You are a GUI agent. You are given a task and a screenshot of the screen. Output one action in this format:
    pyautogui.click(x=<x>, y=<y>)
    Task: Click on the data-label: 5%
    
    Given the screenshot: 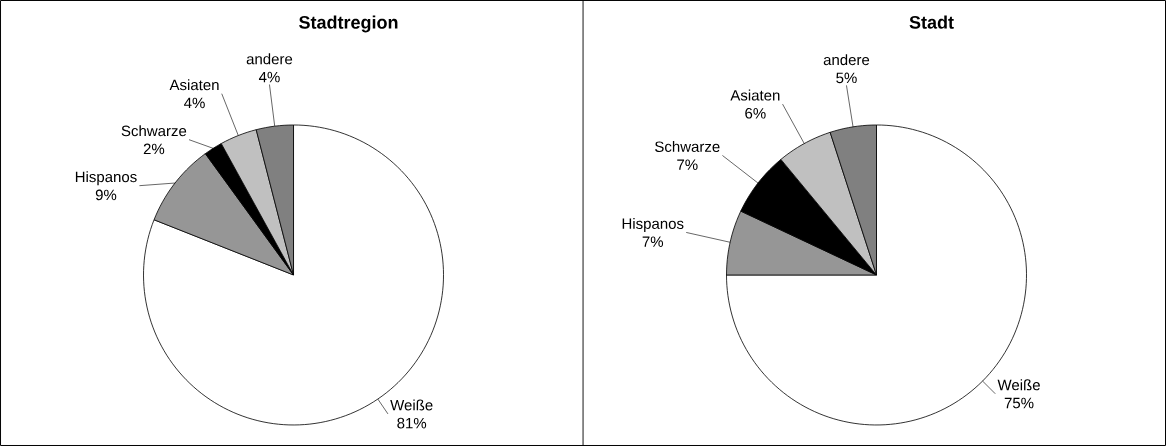 What is the action you would take?
    pyautogui.click(x=846, y=78)
    